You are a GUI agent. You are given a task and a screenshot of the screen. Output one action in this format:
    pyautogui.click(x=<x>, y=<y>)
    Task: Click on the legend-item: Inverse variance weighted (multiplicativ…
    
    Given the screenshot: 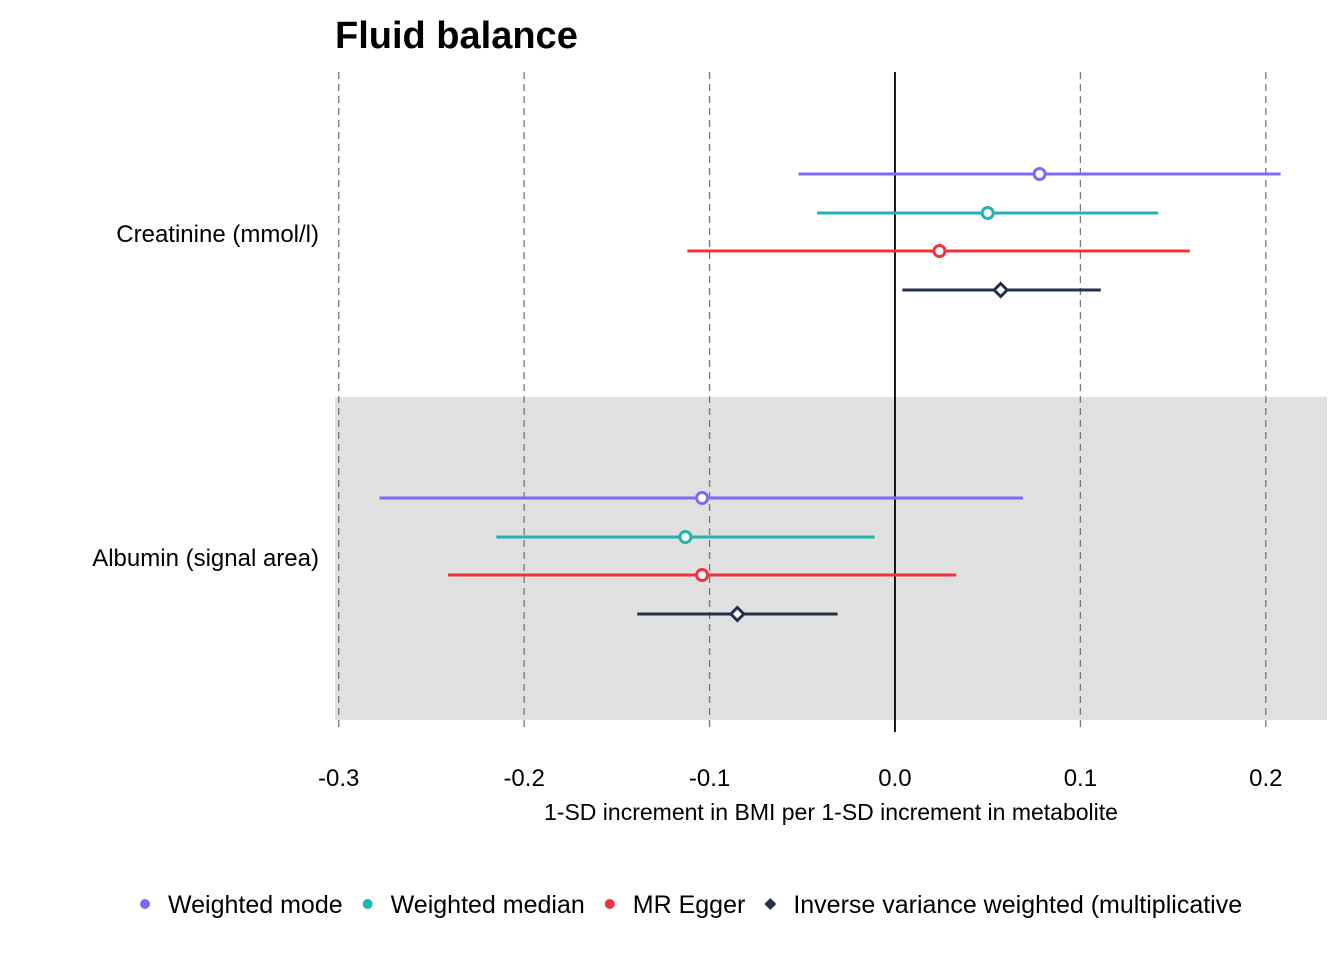 What is the action you would take?
    pyautogui.click(x=1003, y=905)
    